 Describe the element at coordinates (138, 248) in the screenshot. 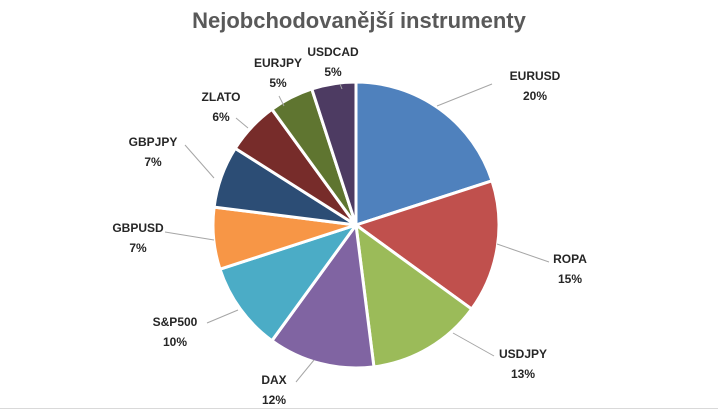

I see `slice-value-gbpusd: 7%` at that location.